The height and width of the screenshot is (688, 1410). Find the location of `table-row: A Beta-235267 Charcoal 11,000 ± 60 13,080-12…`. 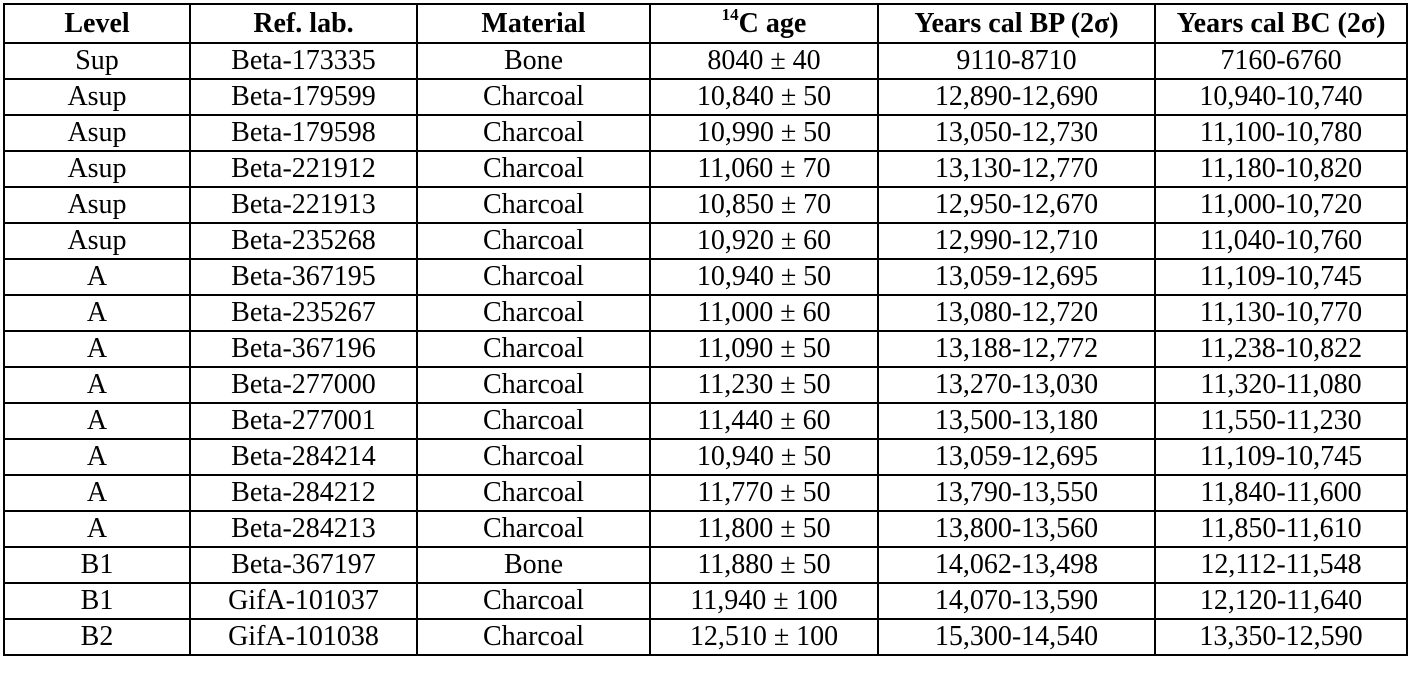

table-row: A Beta-235267 Charcoal 11,000 ± 60 13,080-12… is located at coordinates (705, 313).